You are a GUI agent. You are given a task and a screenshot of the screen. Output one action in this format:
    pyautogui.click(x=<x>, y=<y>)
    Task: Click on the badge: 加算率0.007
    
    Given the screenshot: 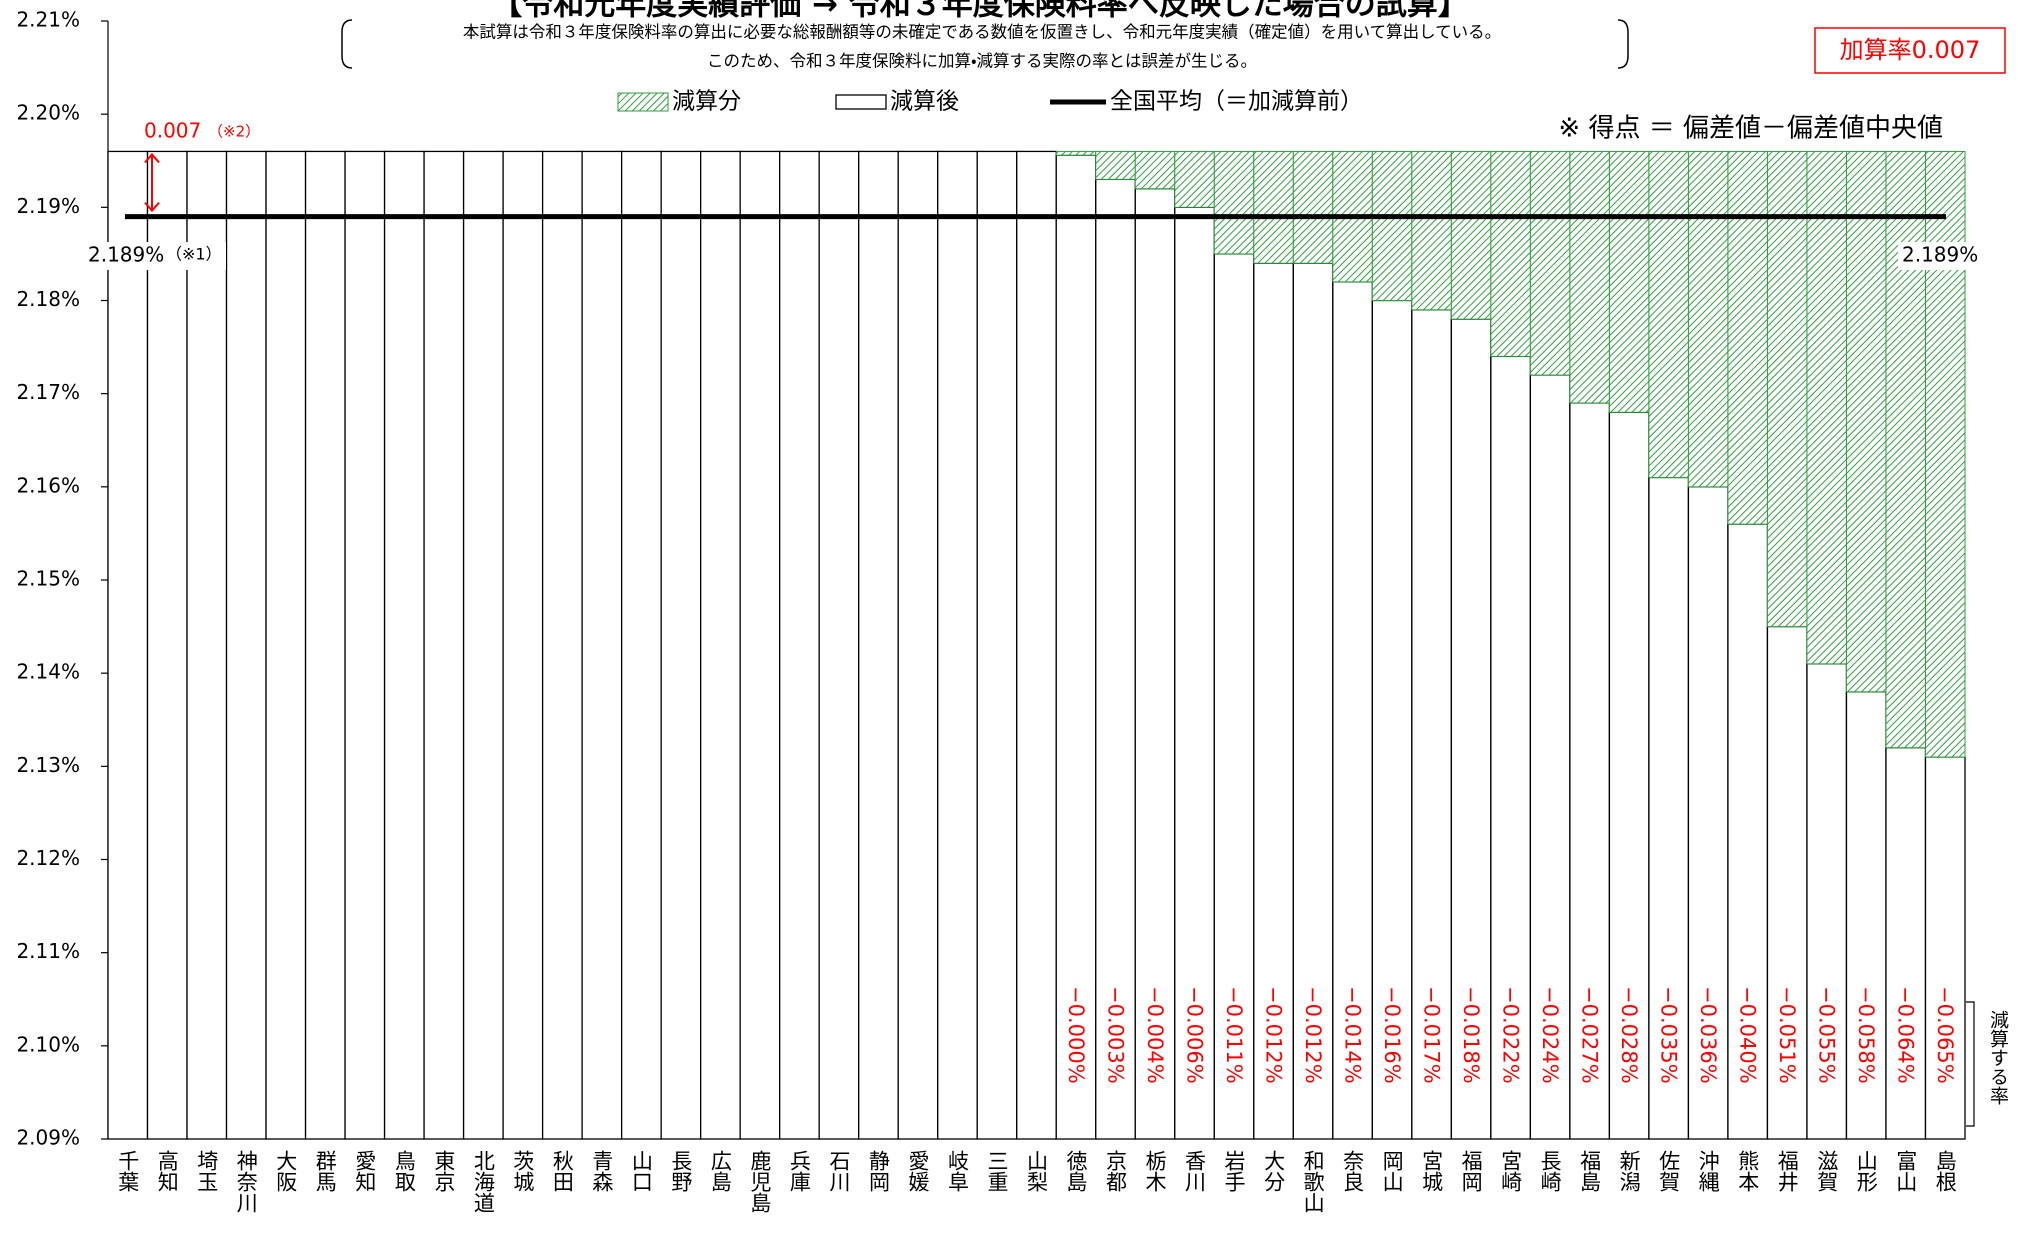 What is the action you would take?
    pyautogui.click(x=1910, y=50)
    